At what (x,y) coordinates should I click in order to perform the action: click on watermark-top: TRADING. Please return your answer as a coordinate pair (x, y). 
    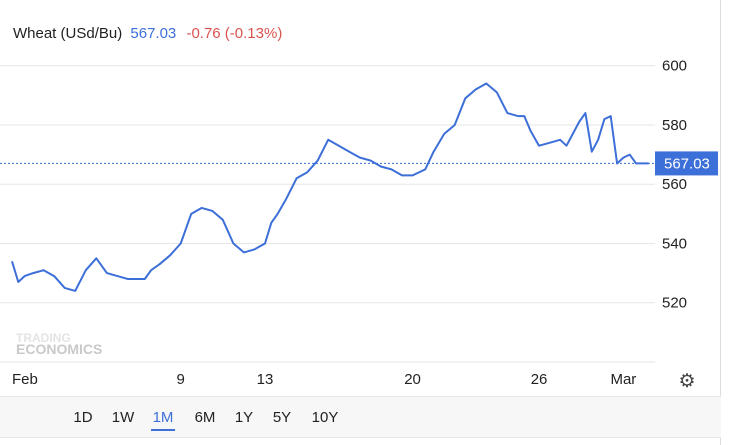
    Looking at the image, I should click on (43, 338).